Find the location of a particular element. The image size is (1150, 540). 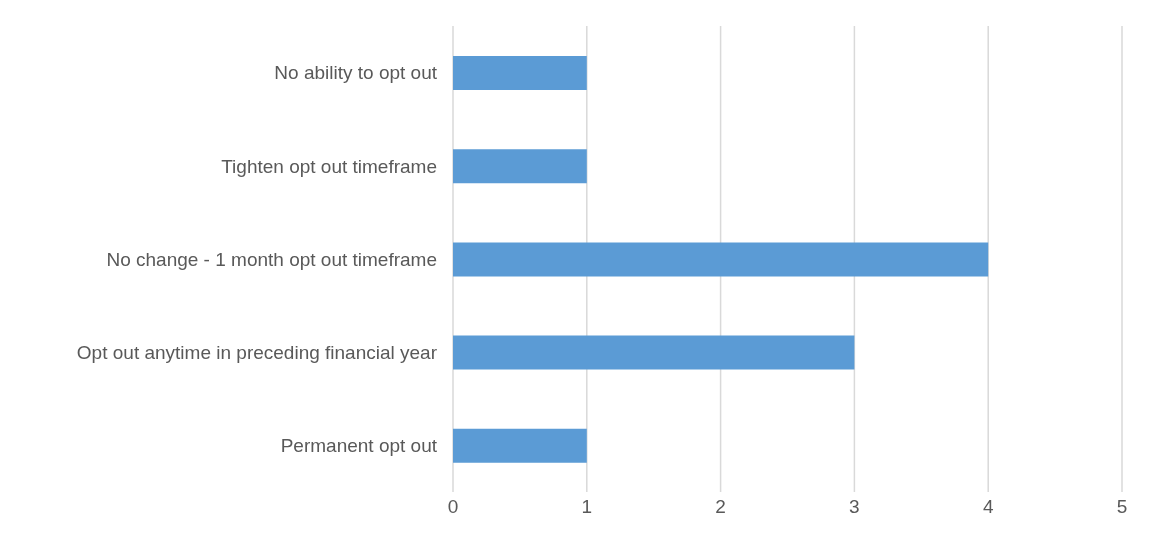

x-tick-label: 2 is located at coordinates (720, 507).